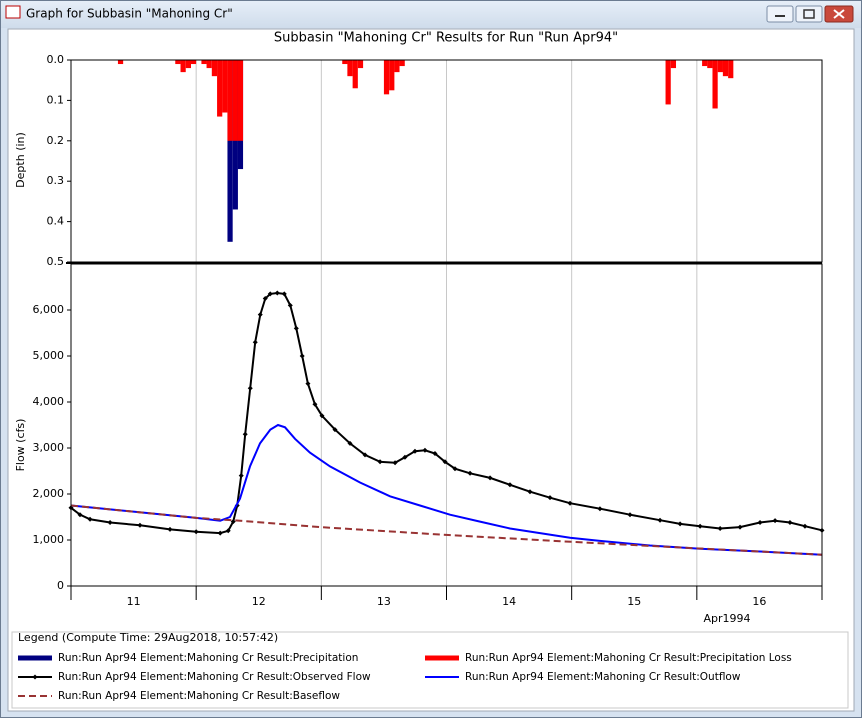 The height and width of the screenshot is (722, 862). I want to click on minimize-icon, so click(780, 16).